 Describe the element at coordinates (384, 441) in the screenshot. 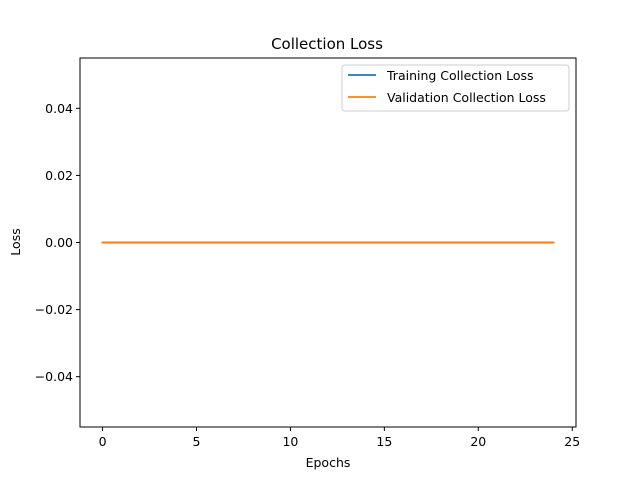

I see `x-tick-label: 15` at that location.